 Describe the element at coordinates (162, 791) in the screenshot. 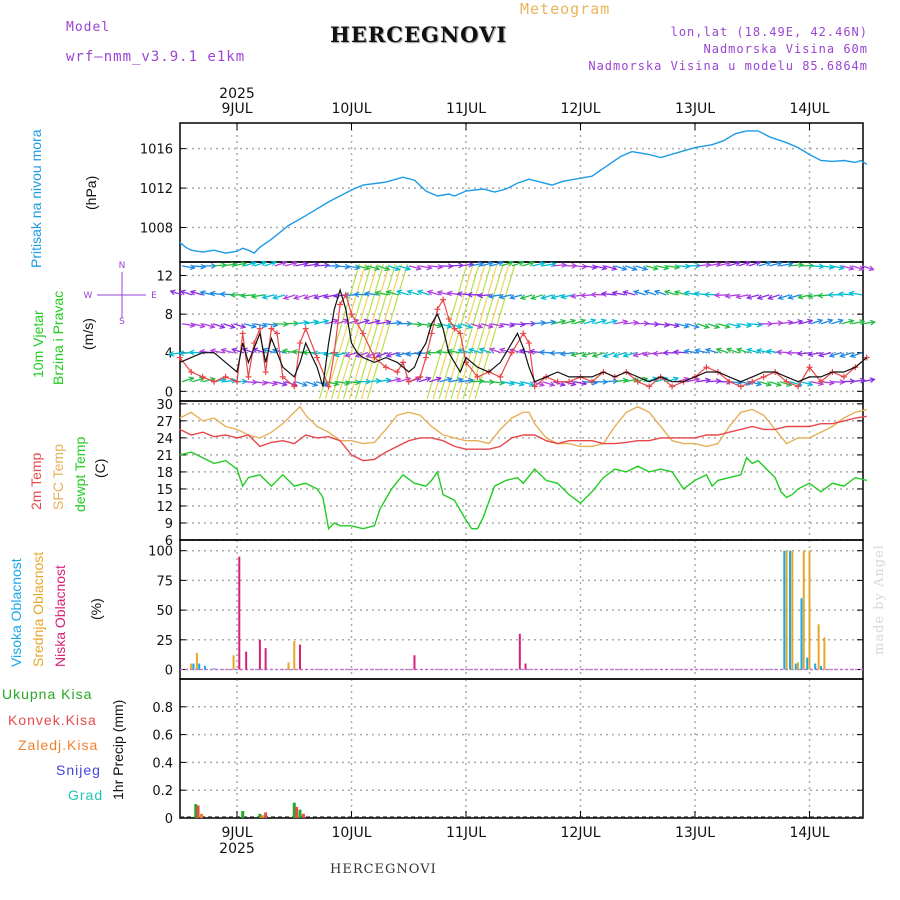

I see `y-tick-label-precip: 0.2` at that location.